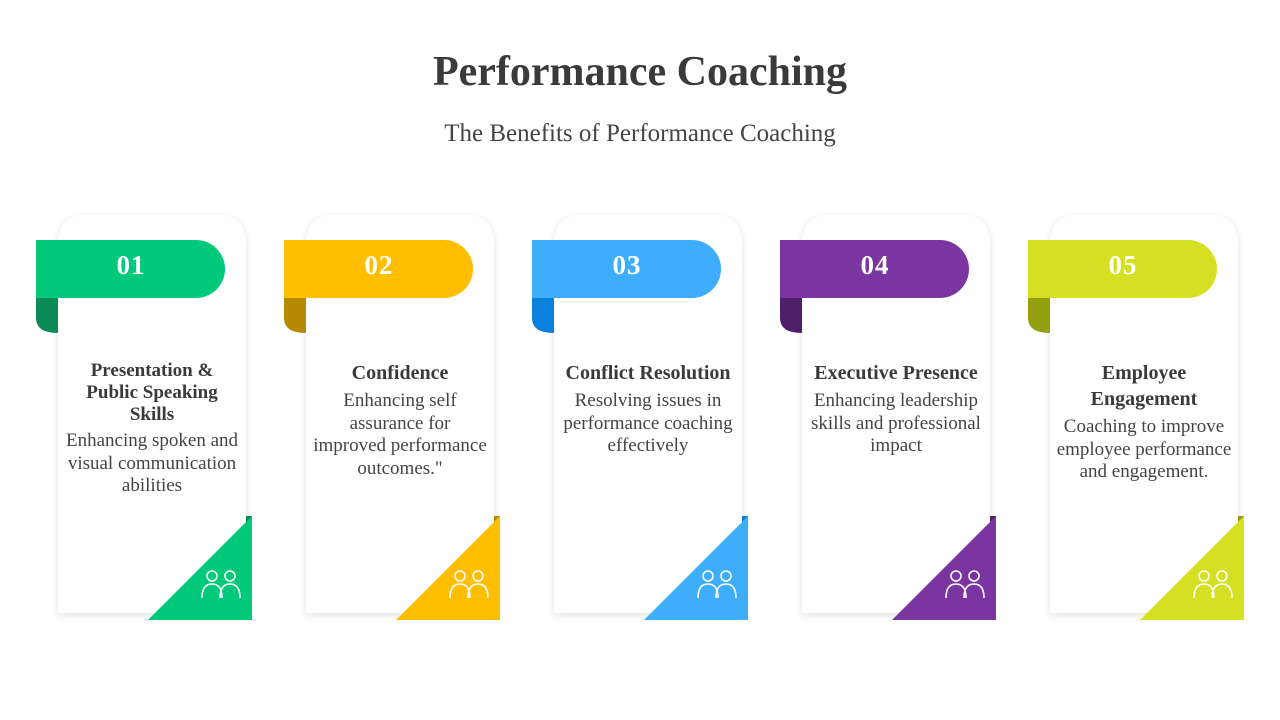  Describe the element at coordinates (875, 265) in the screenshot. I see `card-number: 04` at that location.